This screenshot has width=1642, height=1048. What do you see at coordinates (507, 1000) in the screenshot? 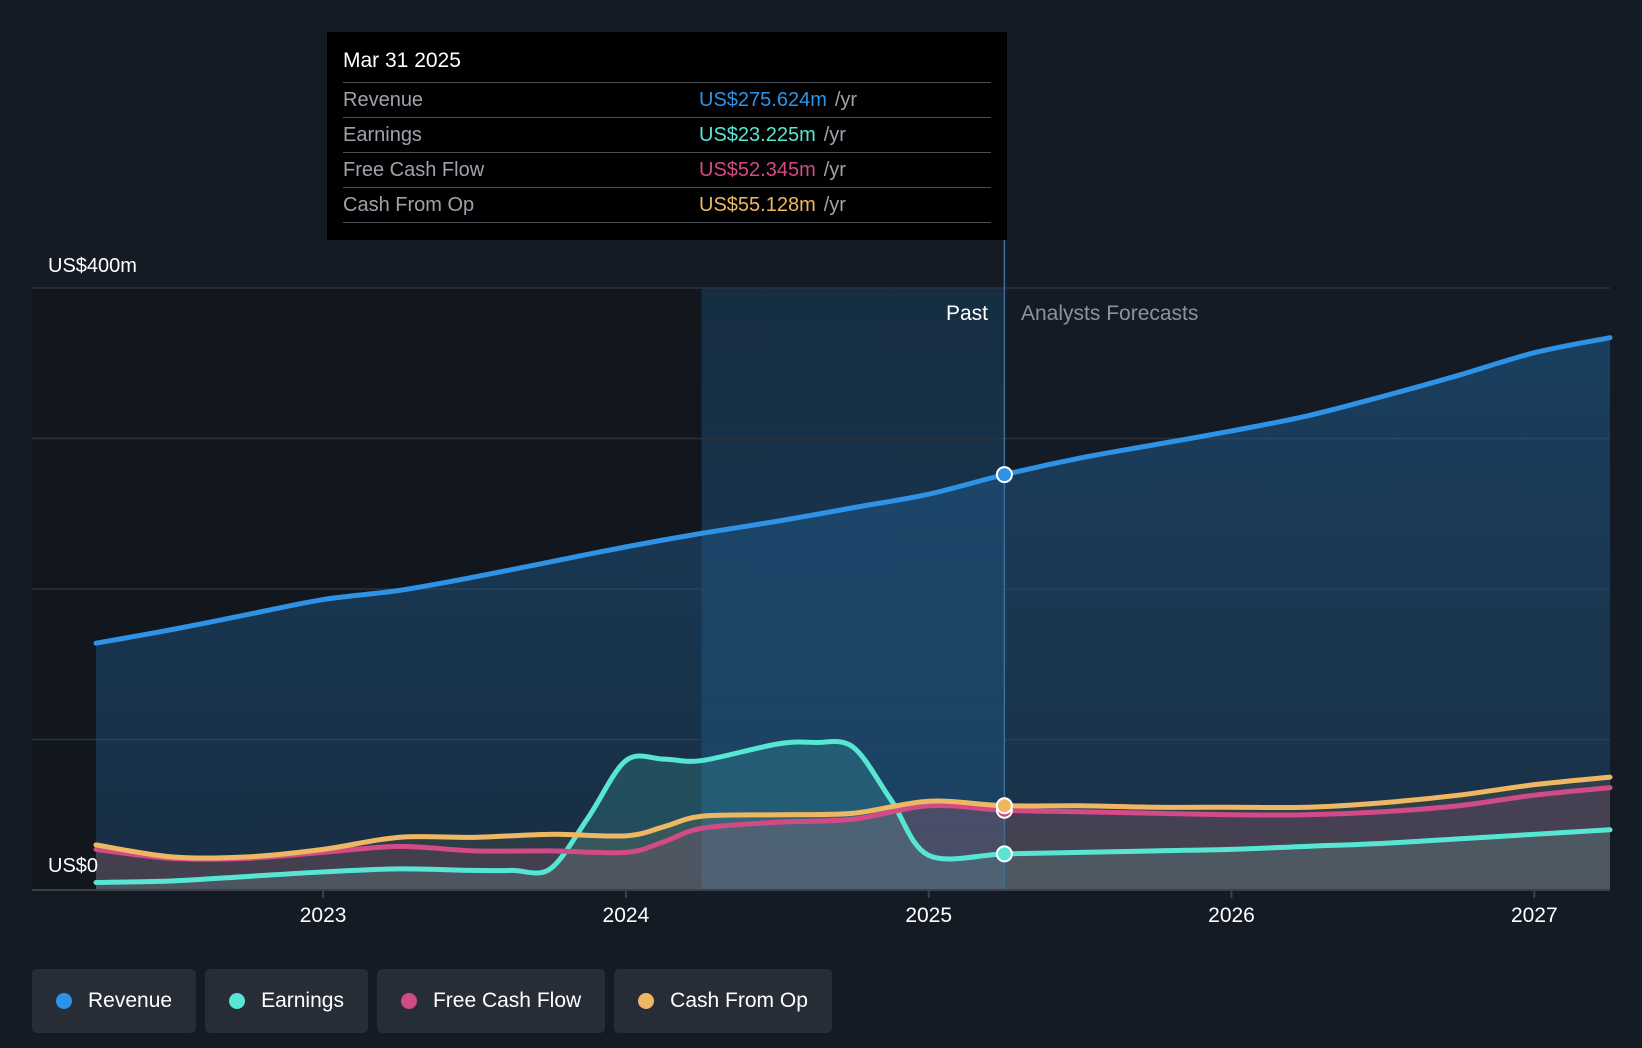
I see `legend-label: Free Cash Flow` at bounding box center [507, 1000].